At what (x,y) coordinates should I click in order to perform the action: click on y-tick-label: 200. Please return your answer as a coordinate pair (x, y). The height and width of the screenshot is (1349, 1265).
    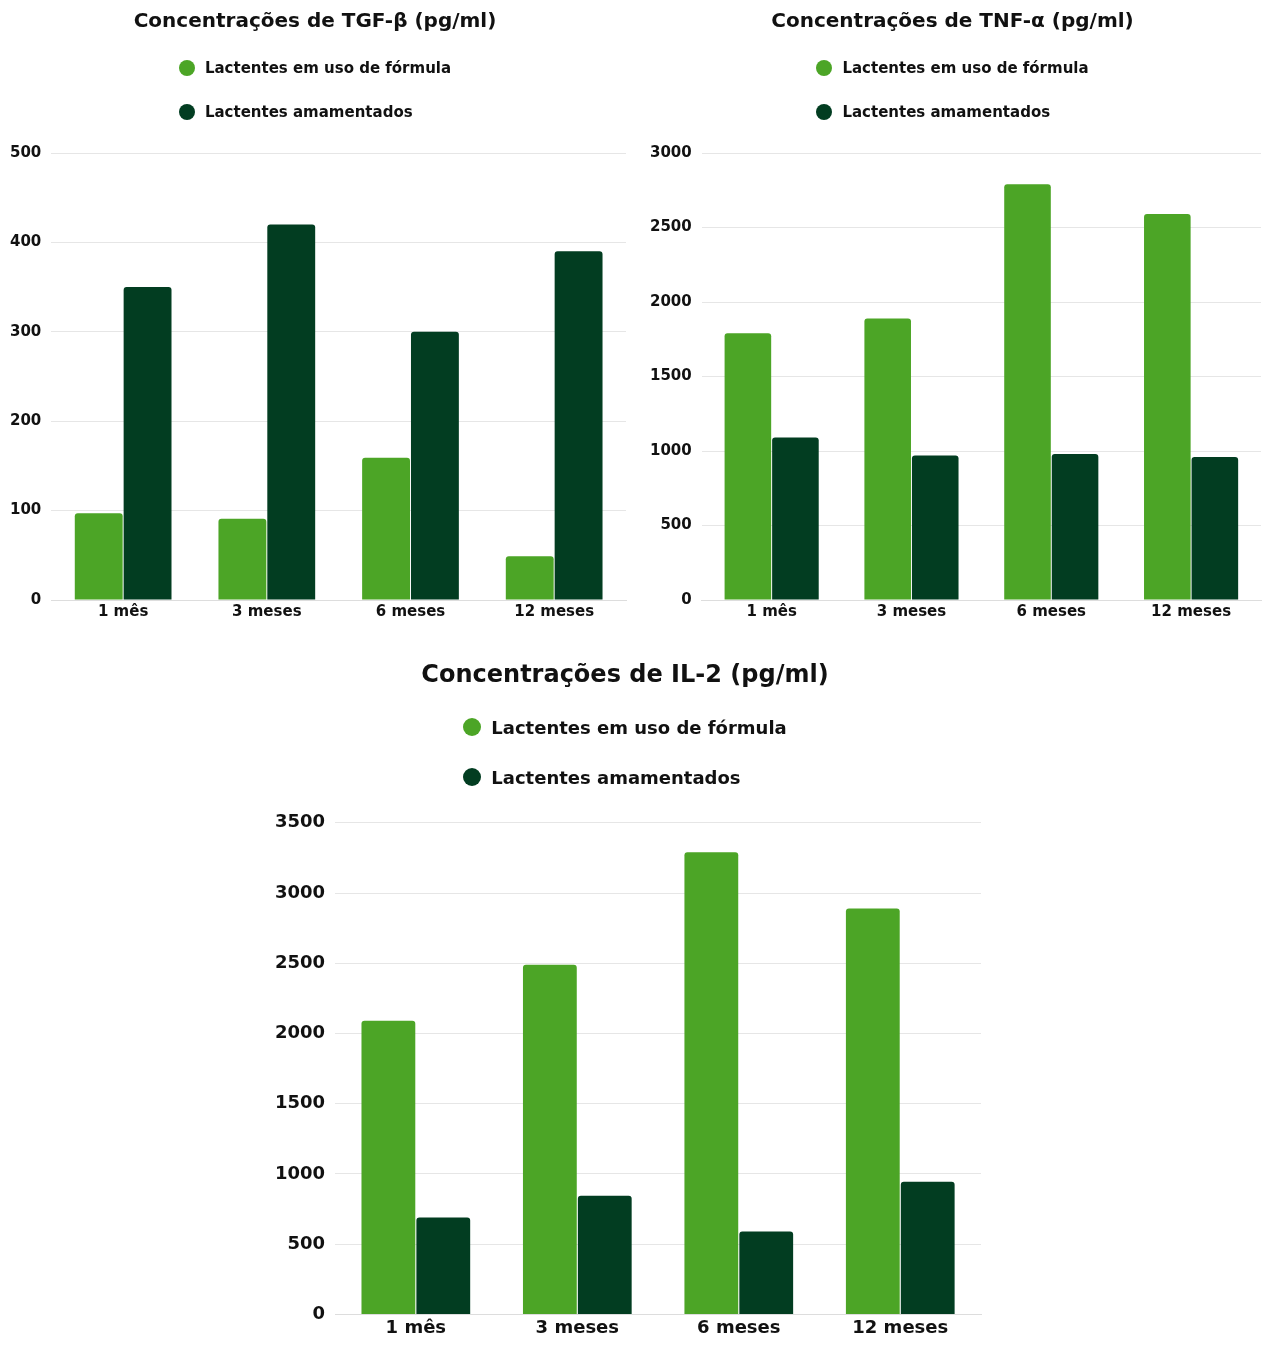
    Looking at the image, I should click on (26, 420).